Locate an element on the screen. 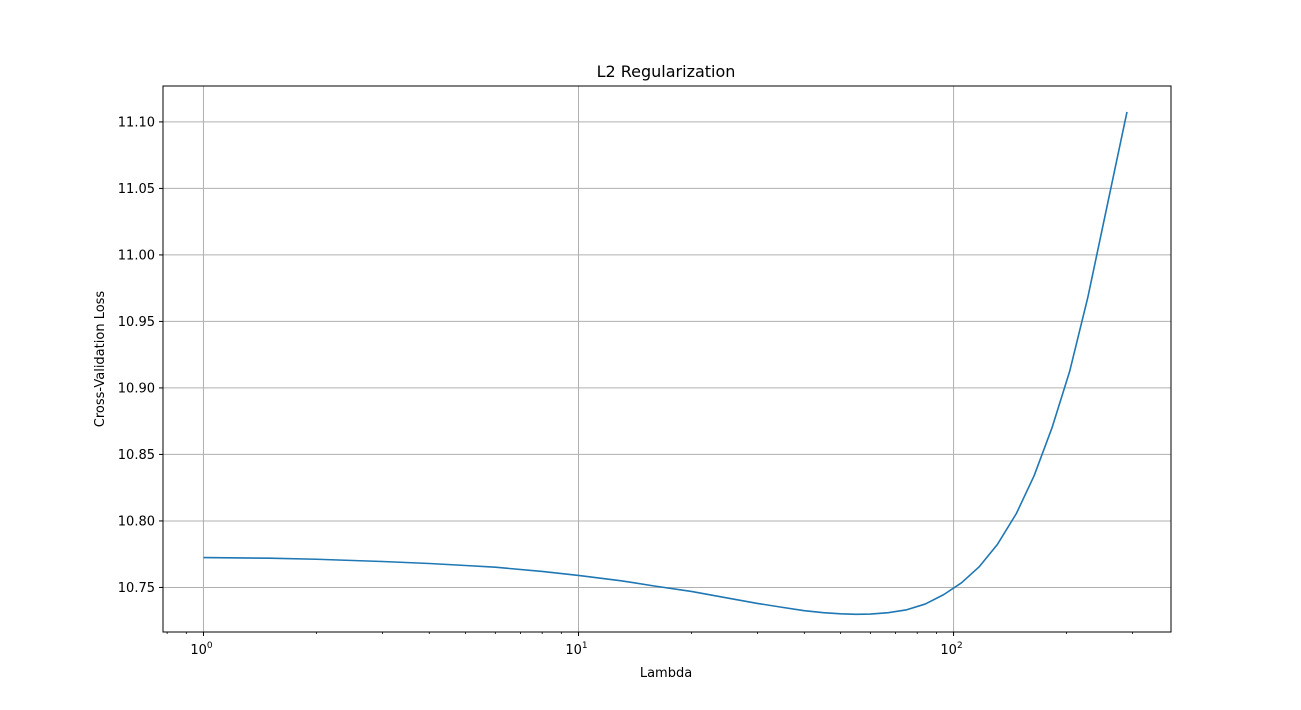 Image resolution: width=1301 pixels, height=710 pixels. y-tick-label: 11.10 is located at coordinates (136, 122).